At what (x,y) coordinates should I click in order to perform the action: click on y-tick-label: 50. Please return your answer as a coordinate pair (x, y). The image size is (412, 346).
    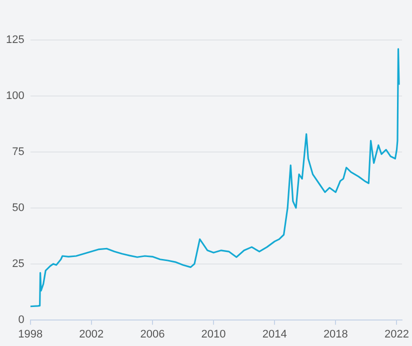
    Looking at the image, I should click on (18, 208).